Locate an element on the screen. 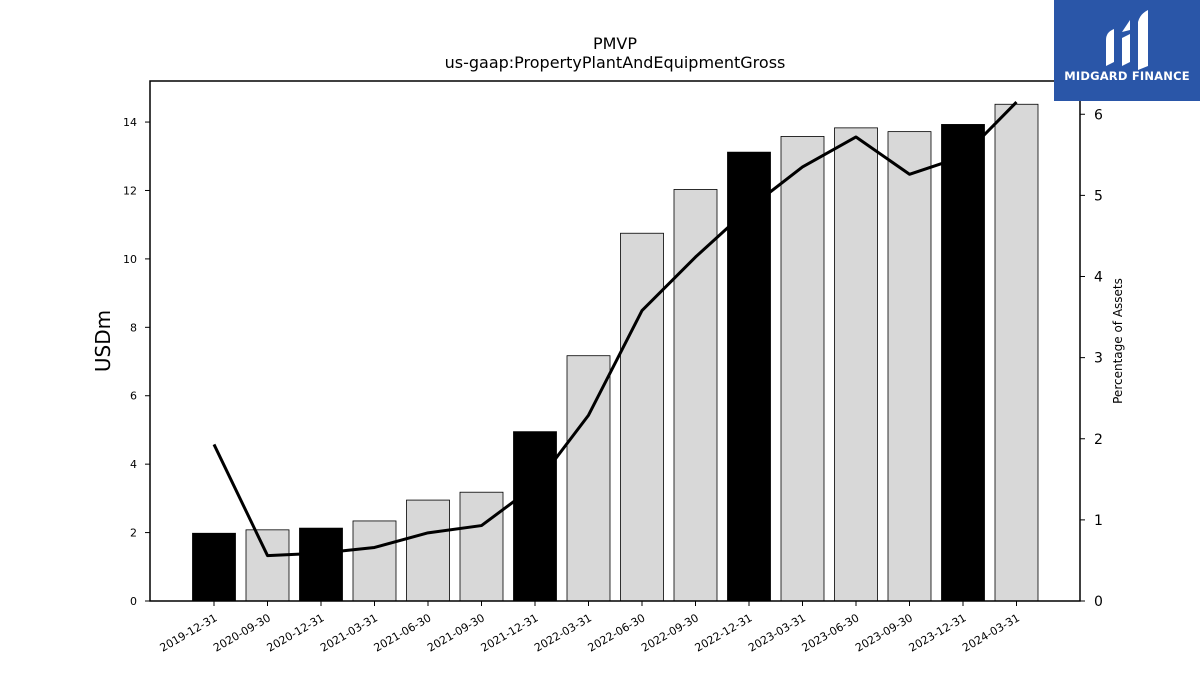  y-tick-label: 12 is located at coordinates (130, 190).